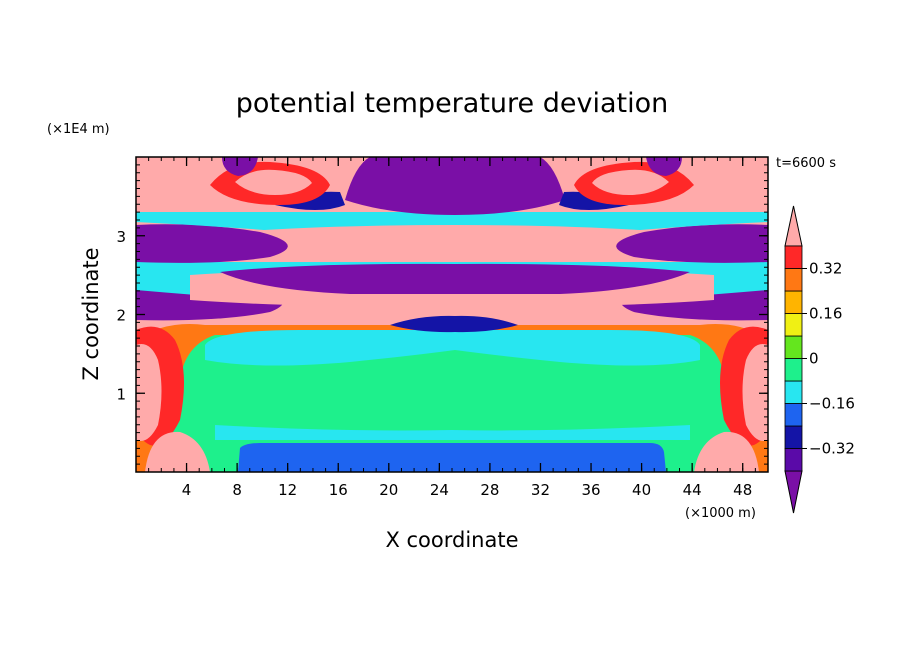  Describe the element at coordinates (439, 490) in the screenshot. I see `x-tick-label: 24` at that location.